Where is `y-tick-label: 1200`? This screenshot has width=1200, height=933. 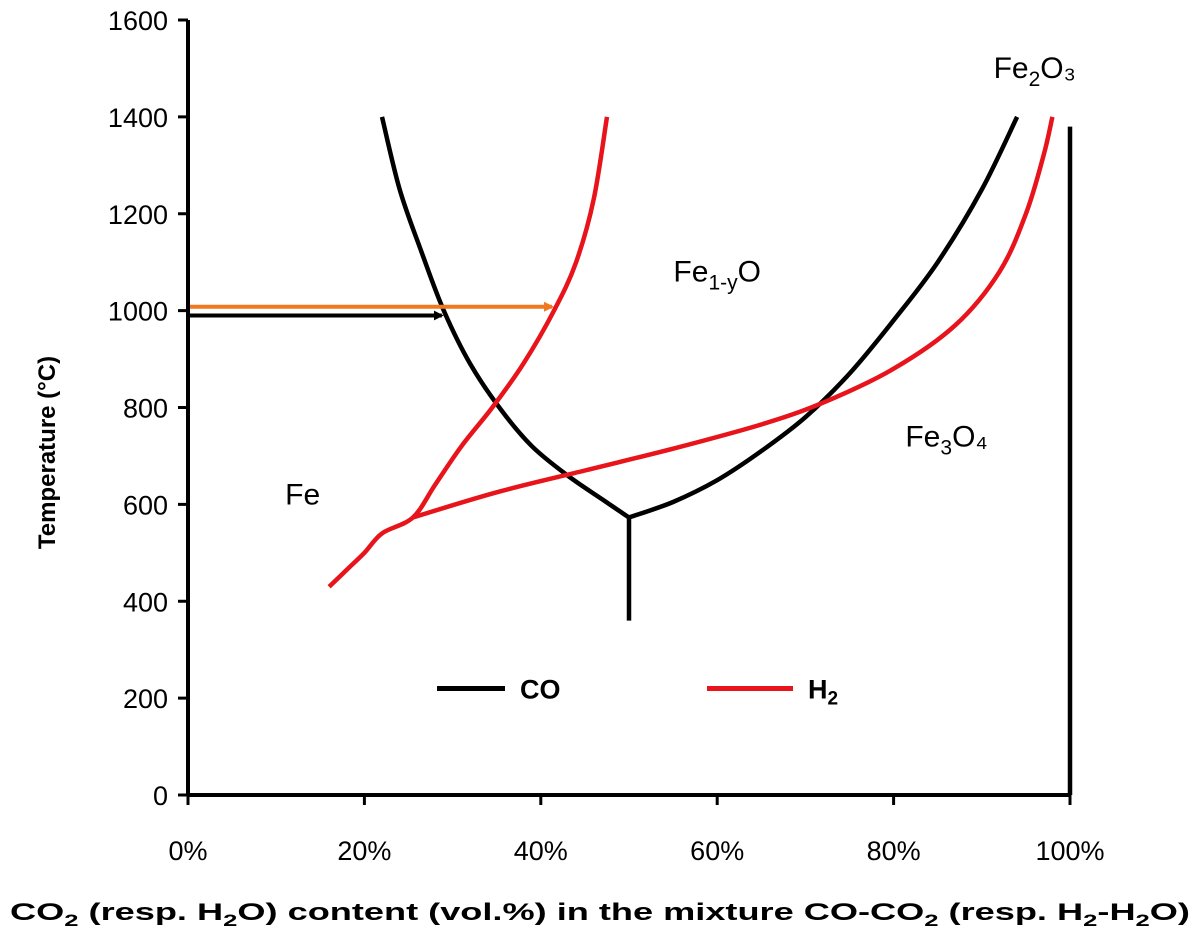
y-tick-label: 1200 is located at coordinates (138, 215).